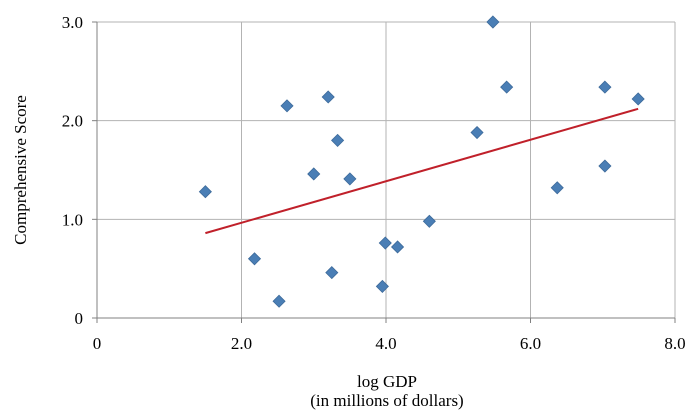 The image size is (689, 412). What do you see at coordinates (20, 170) in the screenshot?
I see `y-axis-title: Comprehensive Score` at bounding box center [20, 170].